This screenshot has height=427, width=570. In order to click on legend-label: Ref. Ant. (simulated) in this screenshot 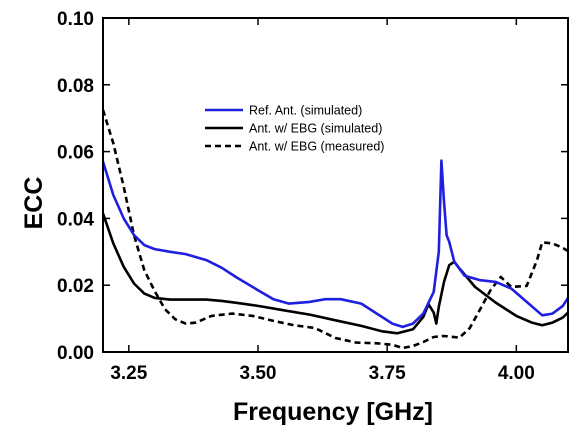, I will do `click(305, 111)`.